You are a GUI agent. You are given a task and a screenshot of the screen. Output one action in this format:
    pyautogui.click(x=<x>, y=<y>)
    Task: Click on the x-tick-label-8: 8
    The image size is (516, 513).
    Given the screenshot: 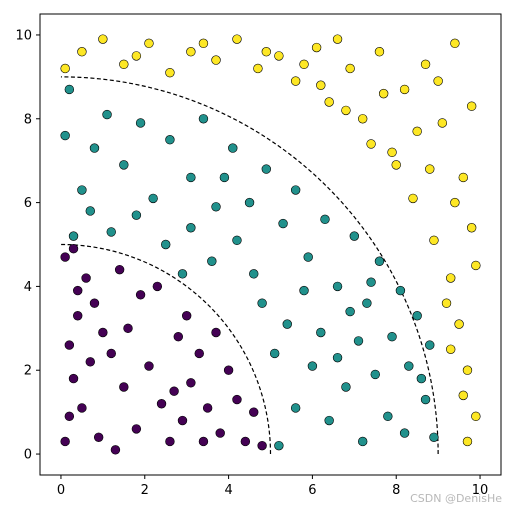 What is the action you would take?
    pyautogui.click(x=396, y=490)
    